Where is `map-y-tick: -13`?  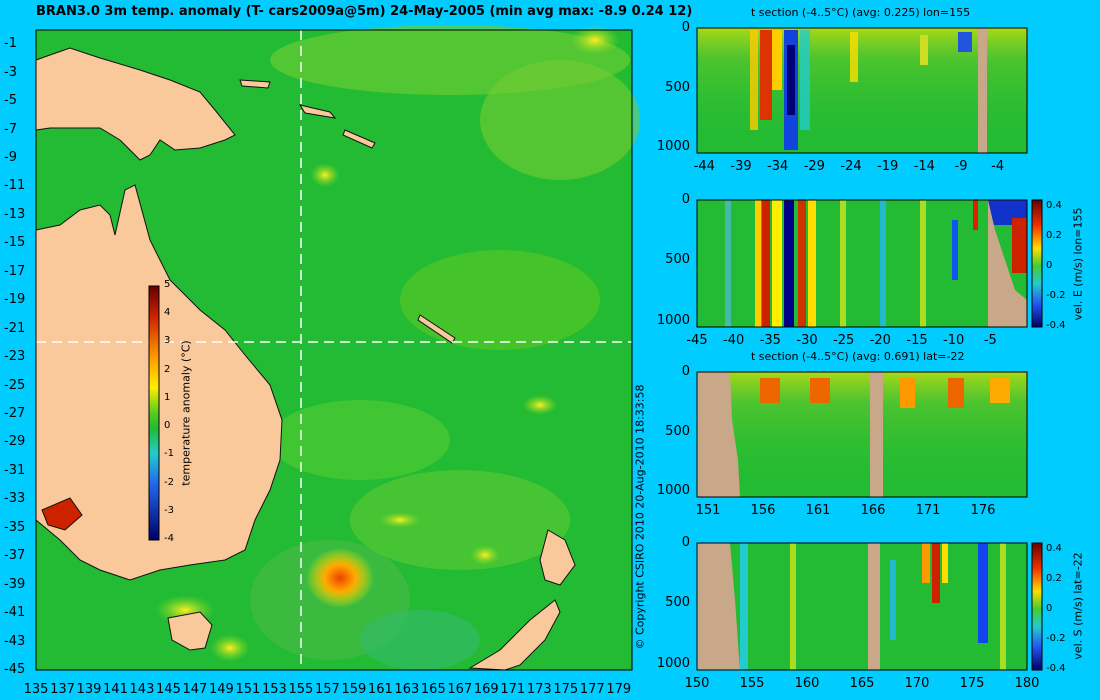 map-y-tick: -13 is located at coordinates (15, 214).